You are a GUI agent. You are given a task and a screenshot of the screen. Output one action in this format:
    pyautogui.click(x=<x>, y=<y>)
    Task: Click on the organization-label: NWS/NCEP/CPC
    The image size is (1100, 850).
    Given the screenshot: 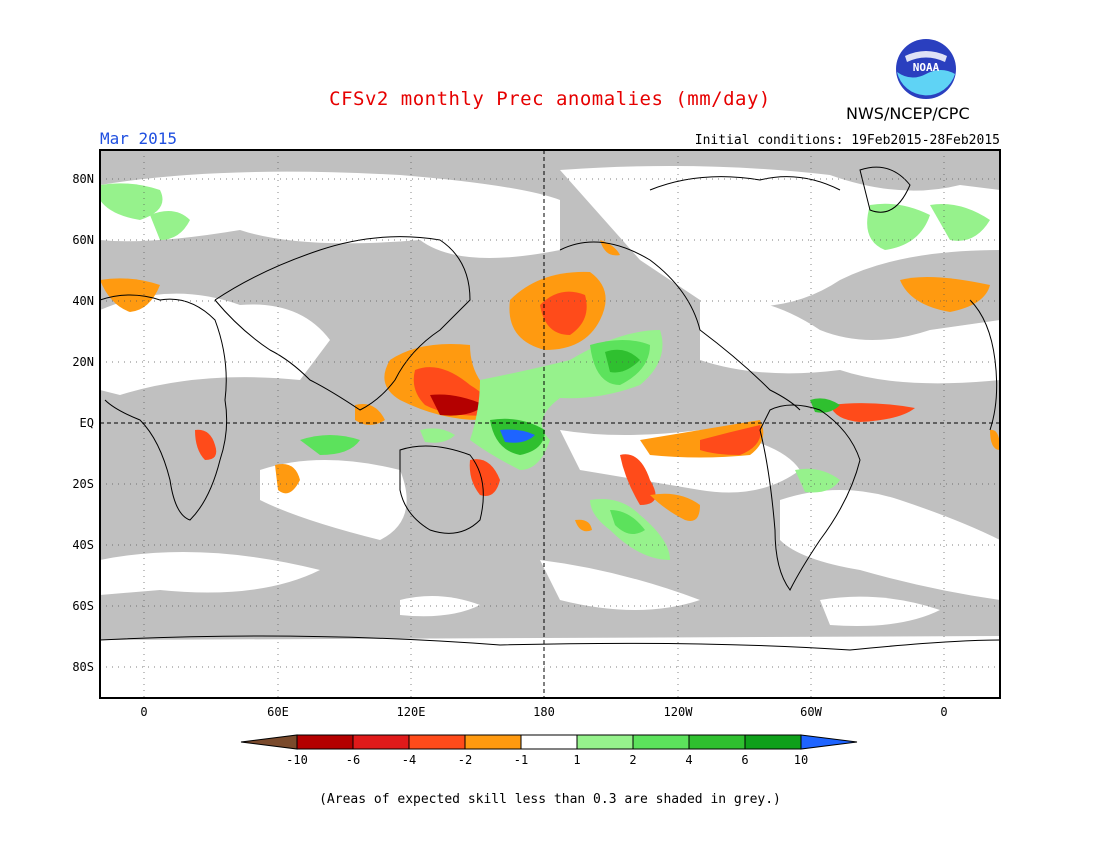 What is the action you would take?
    pyautogui.click(x=908, y=113)
    